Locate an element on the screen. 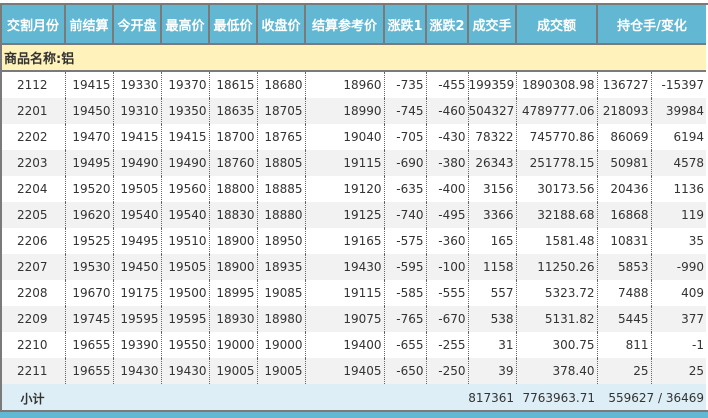 Image resolution: width=708 pixels, height=418 pixels. table-cell: 16868 is located at coordinates (624, 215).